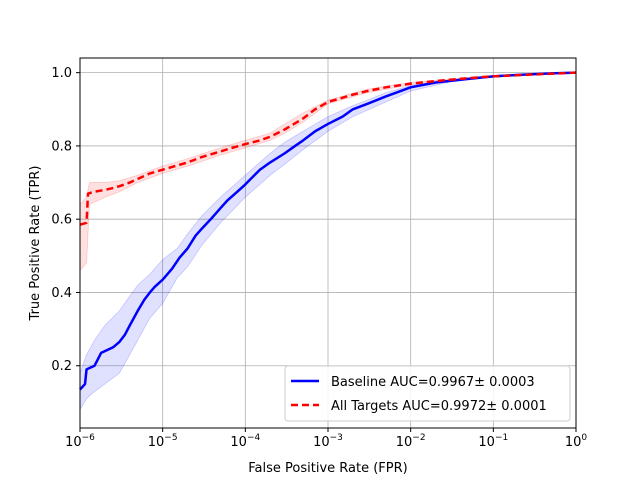 The image size is (640, 480). I want to click on x-tick-label: 10⁻³, so click(328, 441).